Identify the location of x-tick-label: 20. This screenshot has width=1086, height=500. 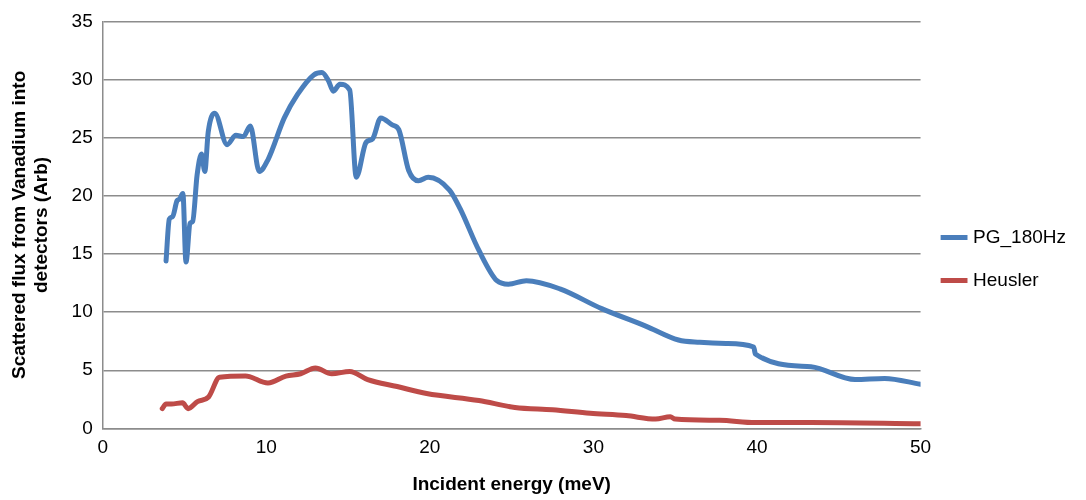
(430, 447).